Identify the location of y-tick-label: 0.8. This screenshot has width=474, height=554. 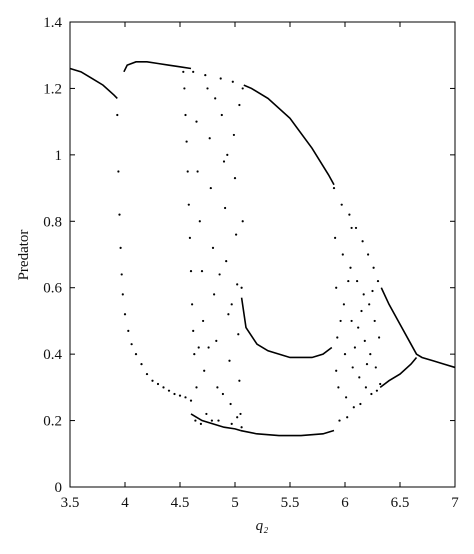
(52, 222).